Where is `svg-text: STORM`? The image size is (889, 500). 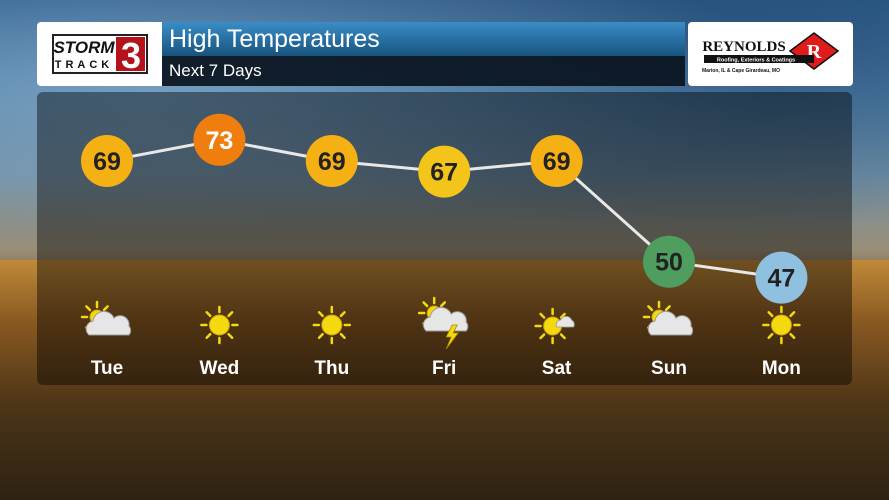 svg-text: STORM is located at coordinates (84, 47).